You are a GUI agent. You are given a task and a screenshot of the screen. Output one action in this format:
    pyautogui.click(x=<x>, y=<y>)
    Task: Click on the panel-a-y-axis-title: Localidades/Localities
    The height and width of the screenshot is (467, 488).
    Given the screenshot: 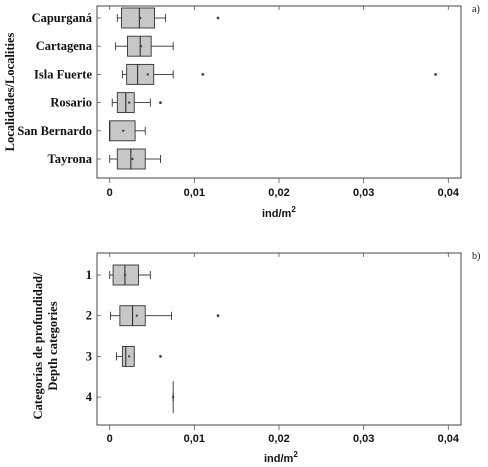 What is the action you would take?
    pyautogui.click(x=10, y=91)
    